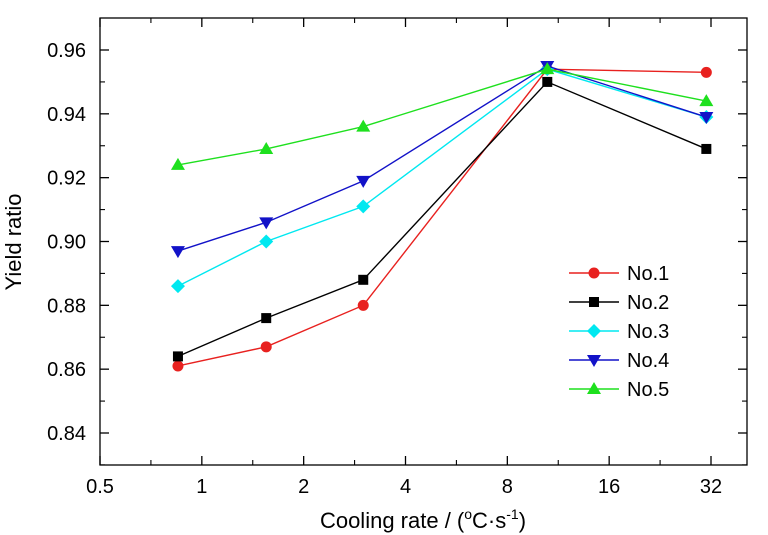 The width and height of the screenshot is (768, 535). I want to click on y-axis-title: Yield ratio, so click(13, 241).